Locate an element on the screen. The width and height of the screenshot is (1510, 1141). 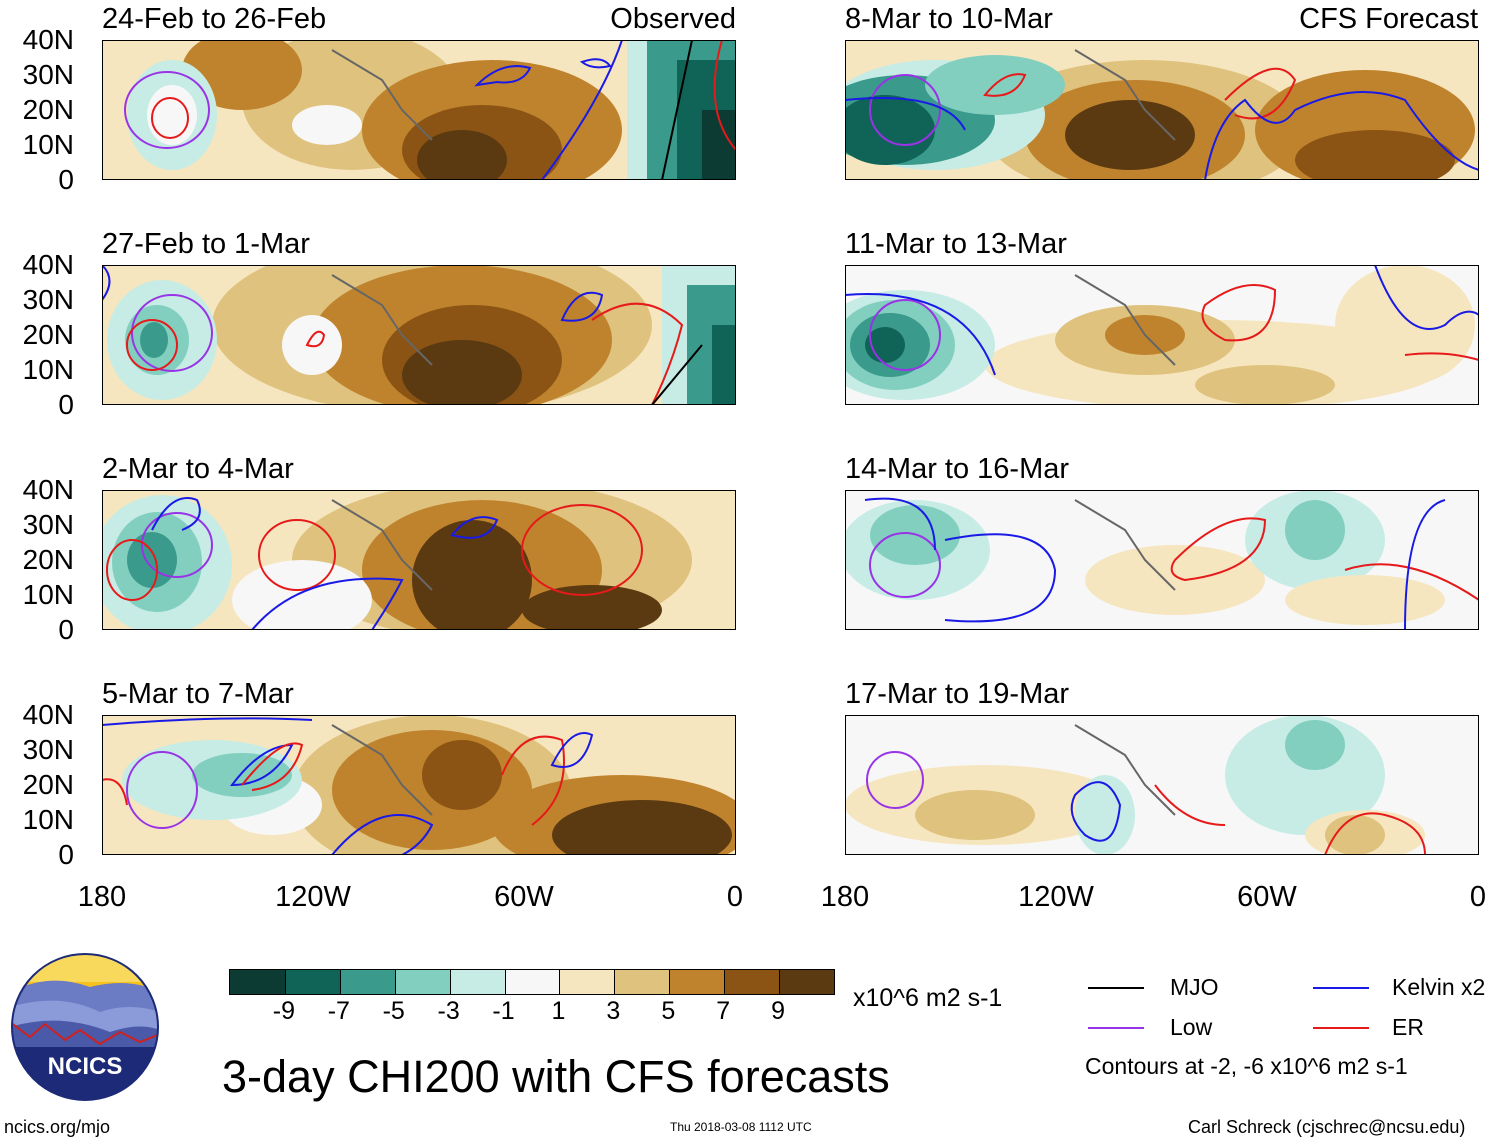
colorbar-label: -3 is located at coordinates (448, 1011).